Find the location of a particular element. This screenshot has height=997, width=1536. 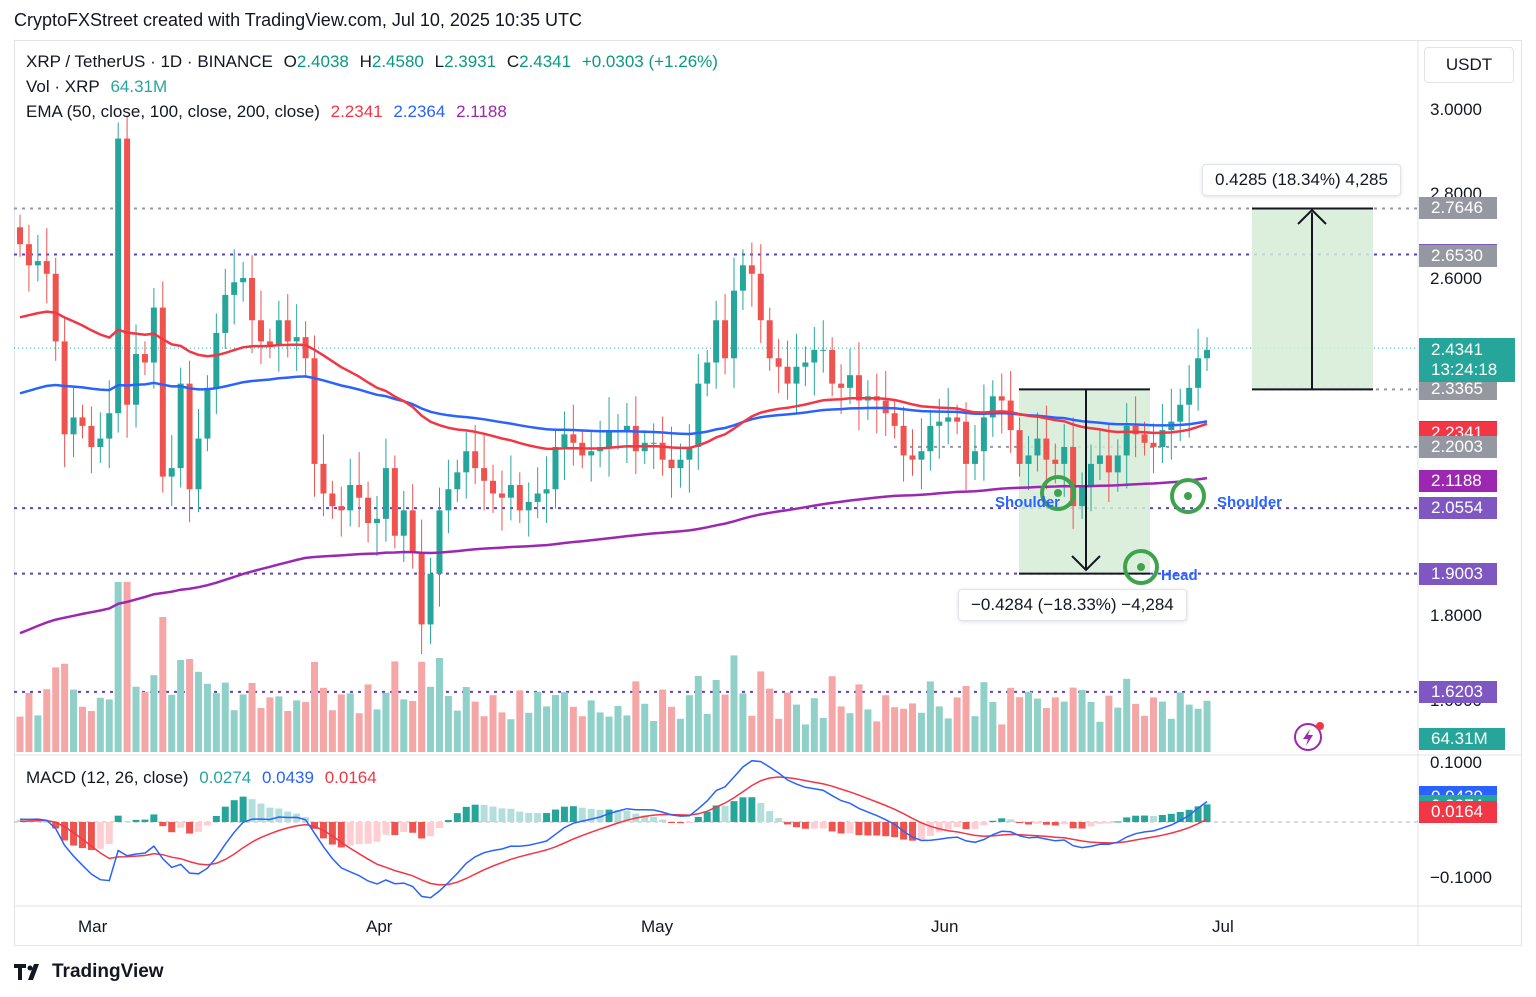

legend-low: 2.3931 is located at coordinates (470, 61).